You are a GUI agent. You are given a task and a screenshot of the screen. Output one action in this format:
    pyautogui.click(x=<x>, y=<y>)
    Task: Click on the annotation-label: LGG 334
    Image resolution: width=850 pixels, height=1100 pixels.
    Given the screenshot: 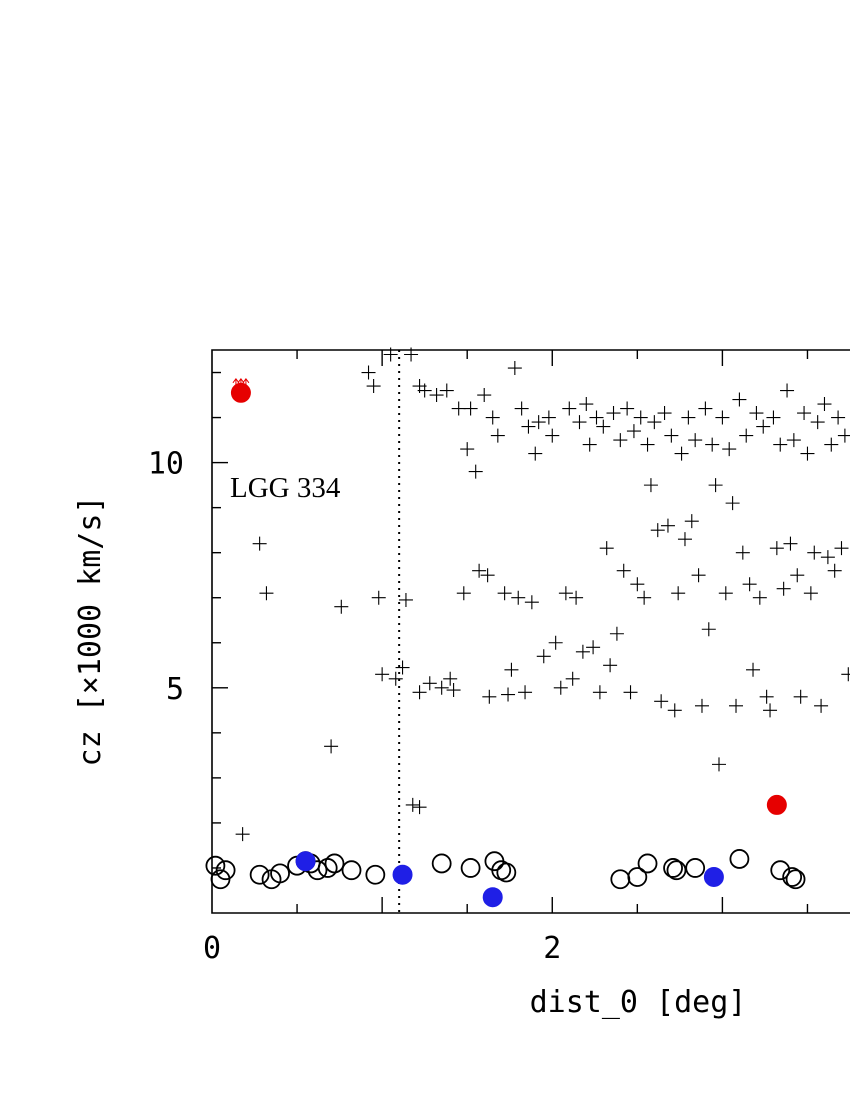 What is the action you would take?
    pyautogui.click(x=285, y=488)
    